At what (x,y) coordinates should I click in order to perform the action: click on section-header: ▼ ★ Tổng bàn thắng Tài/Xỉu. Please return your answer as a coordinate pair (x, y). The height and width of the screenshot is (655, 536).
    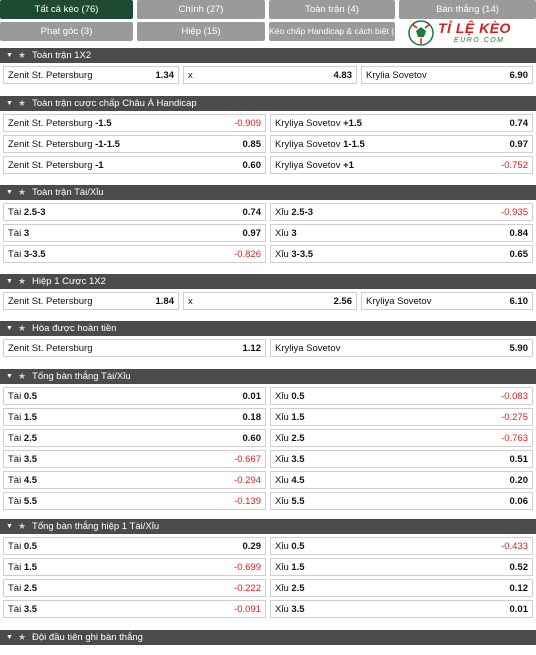
    Looking at the image, I should click on (268, 376).